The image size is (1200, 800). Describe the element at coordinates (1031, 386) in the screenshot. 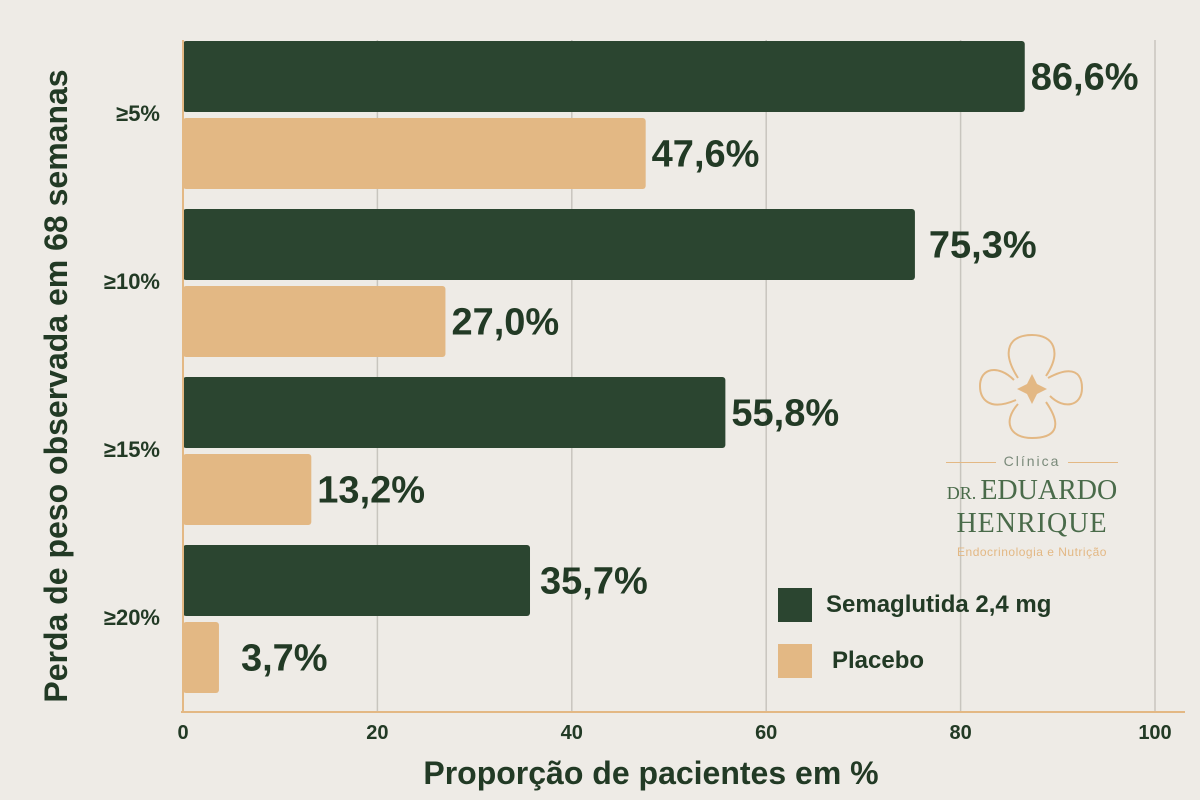

I see `flower-logo-icon` at that location.